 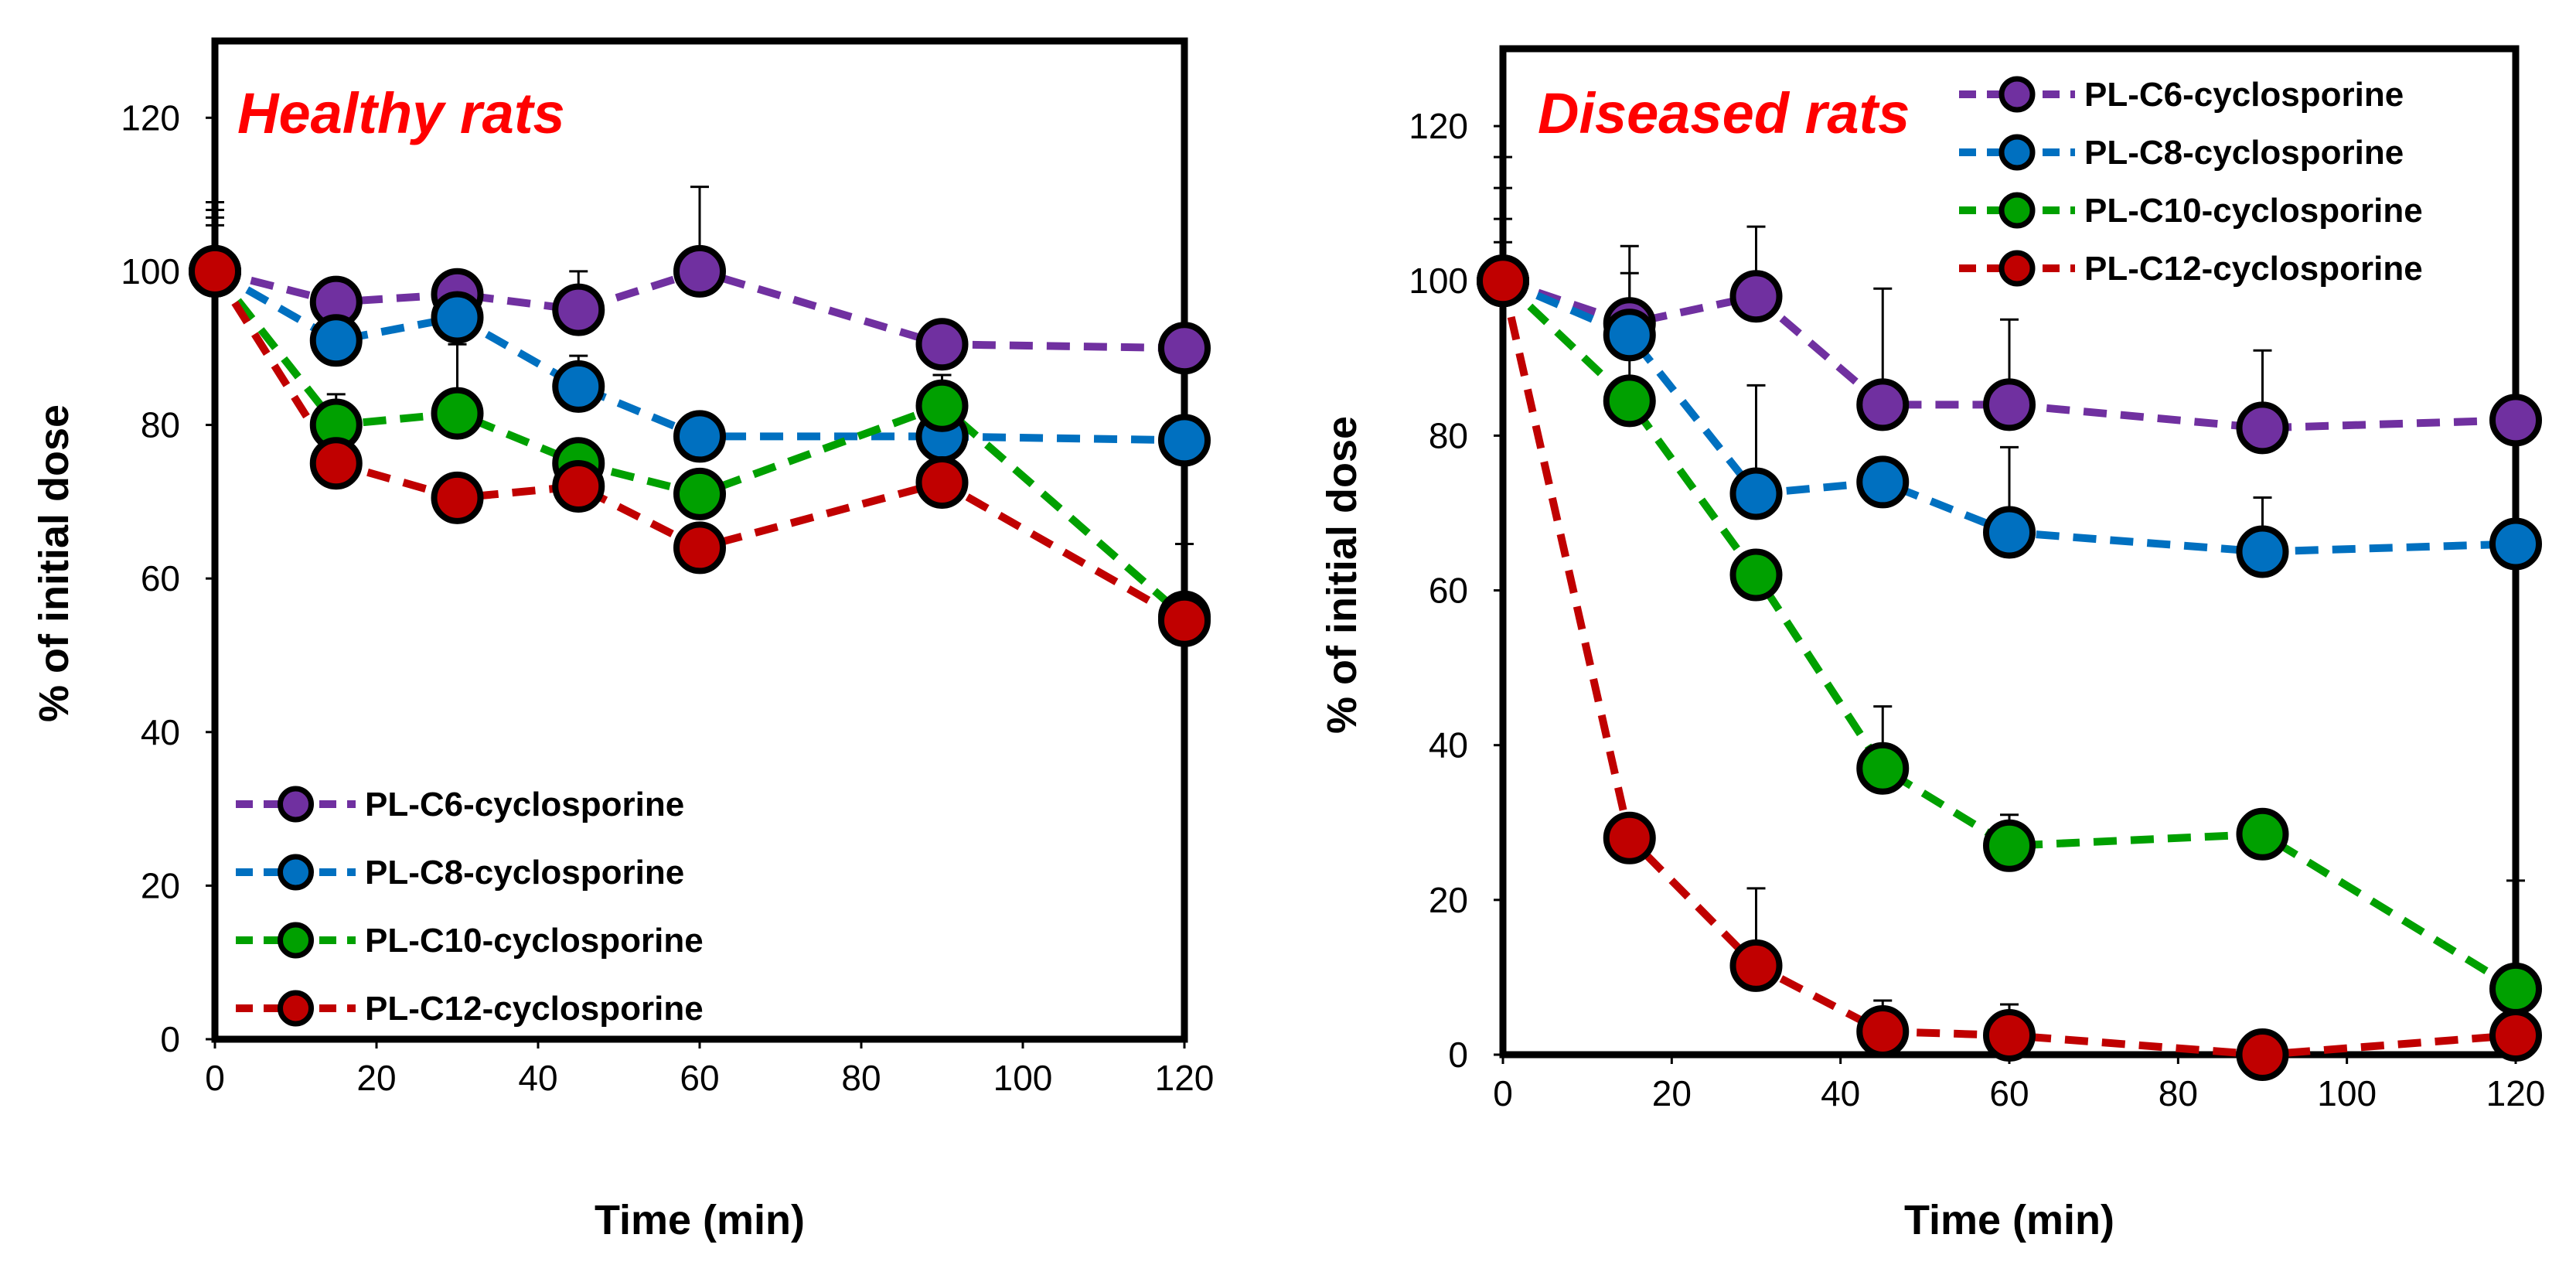 What do you see at coordinates (1724, 113) in the screenshot?
I see `chart-title: Diseased rats` at bounding box center [1724, 113].